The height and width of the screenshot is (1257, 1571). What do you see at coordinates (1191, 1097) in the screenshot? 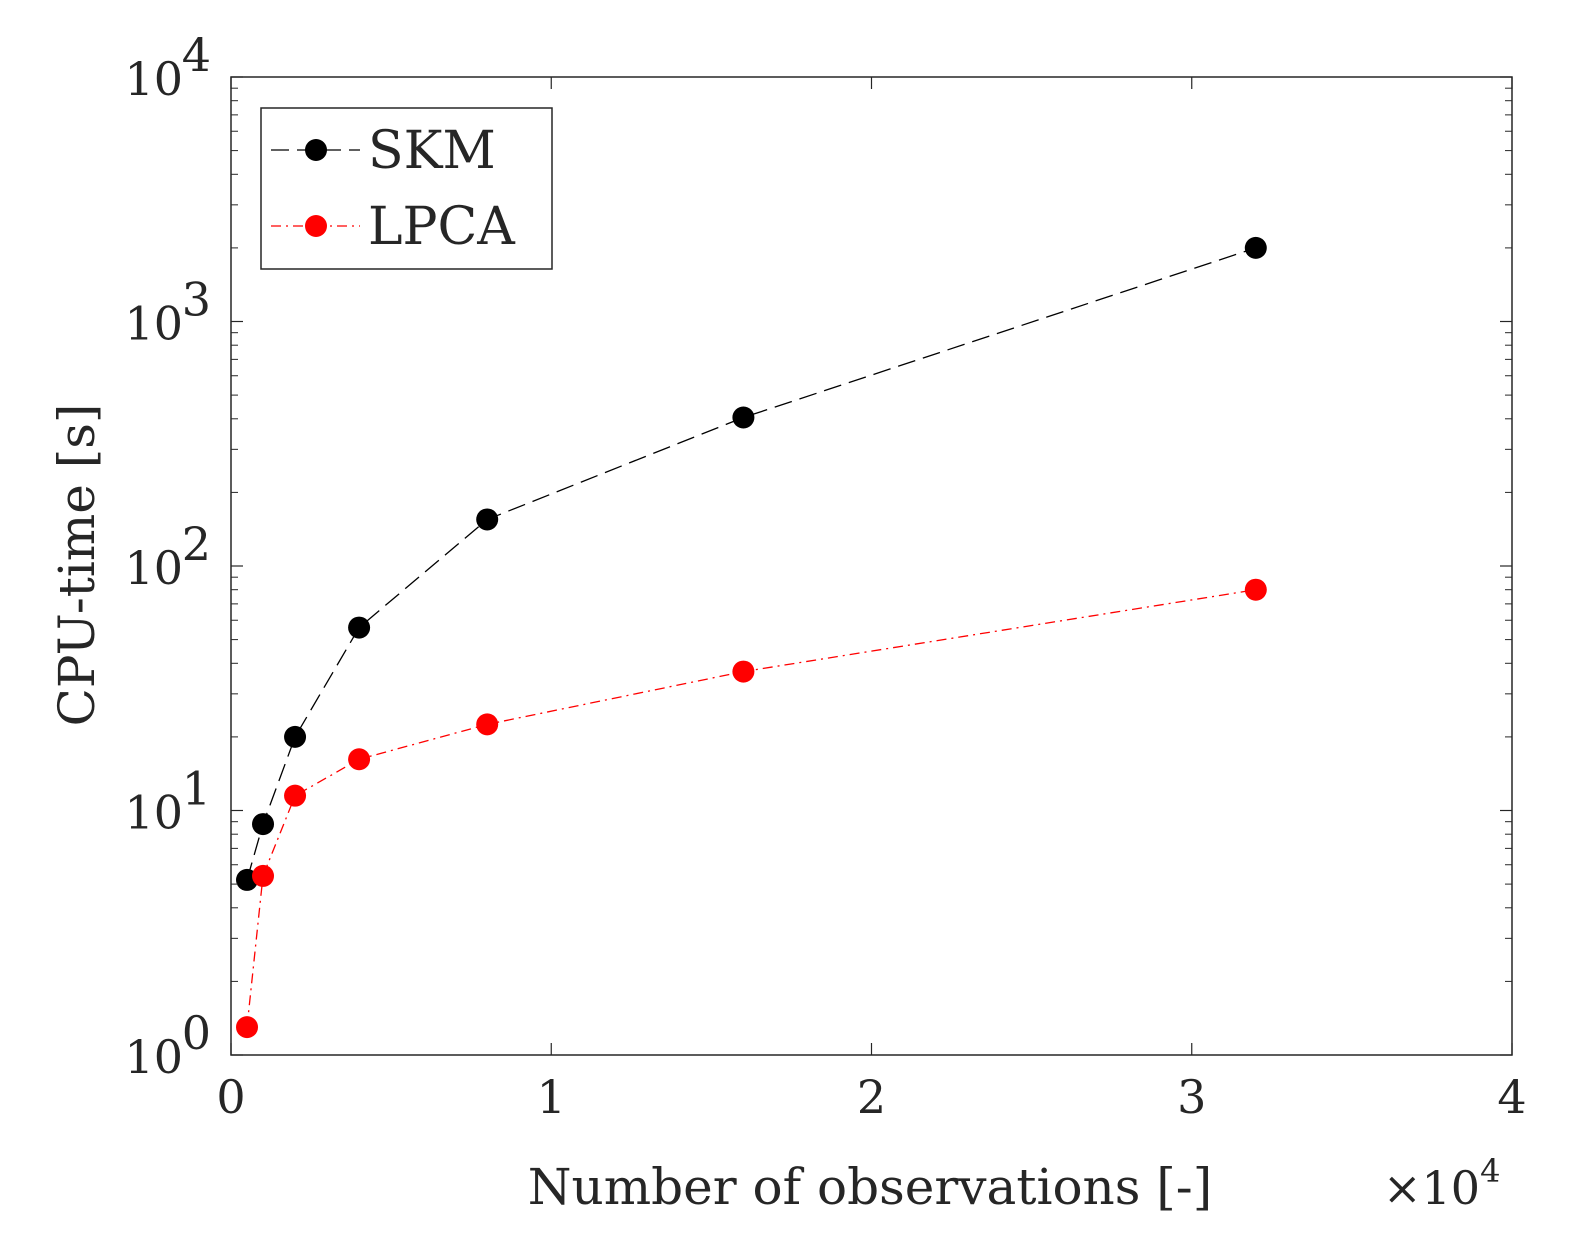
I see `x-tick-label: 3` at bounding box center [1191, 1097].